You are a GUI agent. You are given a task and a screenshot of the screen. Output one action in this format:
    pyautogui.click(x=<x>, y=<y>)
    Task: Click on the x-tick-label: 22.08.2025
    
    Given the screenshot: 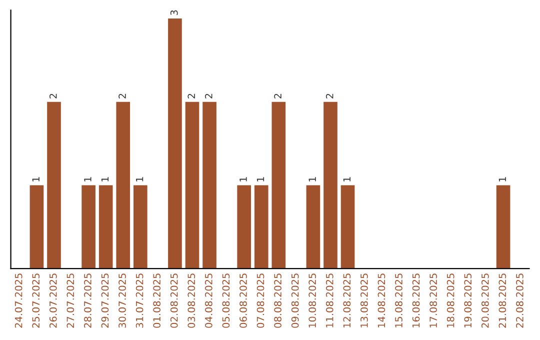 What is the action you would take?
    pyautogui.click(x=520, y=301)
    